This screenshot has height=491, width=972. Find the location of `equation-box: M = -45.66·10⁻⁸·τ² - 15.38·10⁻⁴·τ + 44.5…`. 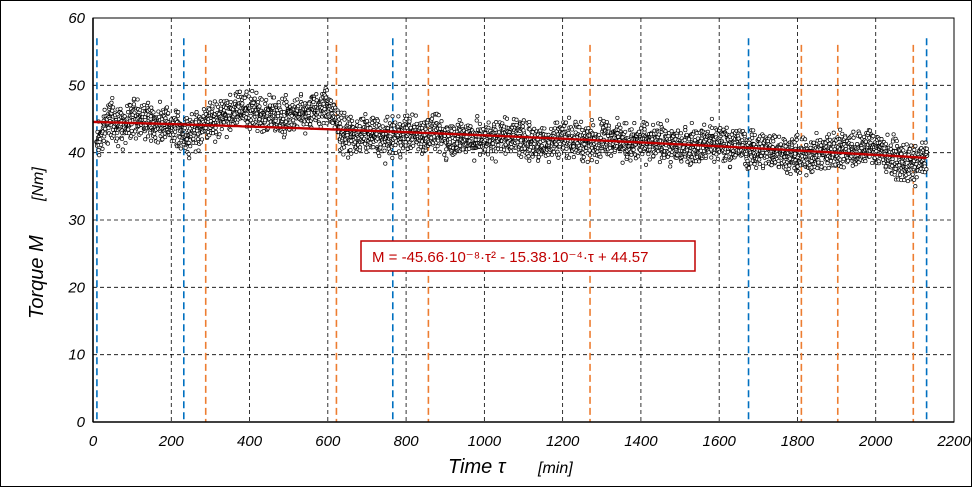

equation-box: M = -45.66·10⁻⁸·τ² - 15.38·10⁻⁴·τ + 44.5… is located at coordinates (528, 256).